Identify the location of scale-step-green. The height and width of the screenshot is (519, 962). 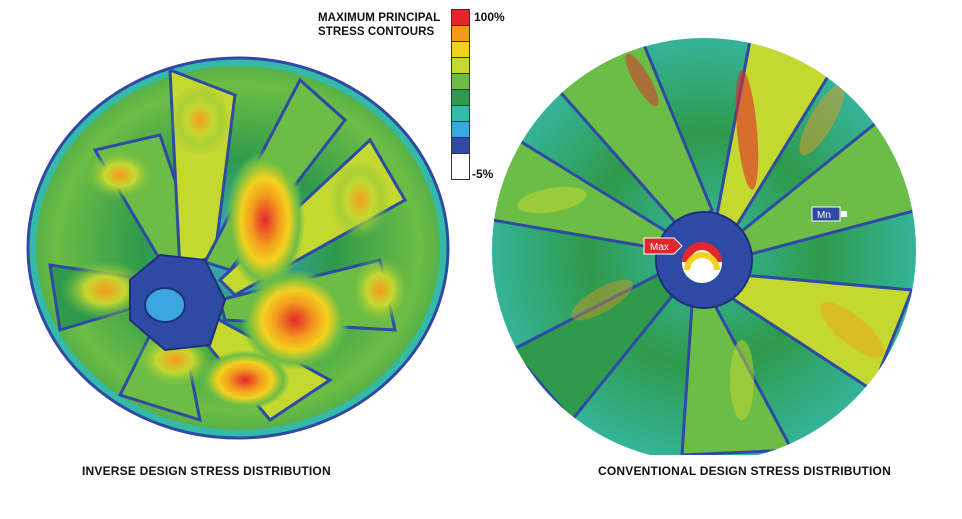
(460, 82).